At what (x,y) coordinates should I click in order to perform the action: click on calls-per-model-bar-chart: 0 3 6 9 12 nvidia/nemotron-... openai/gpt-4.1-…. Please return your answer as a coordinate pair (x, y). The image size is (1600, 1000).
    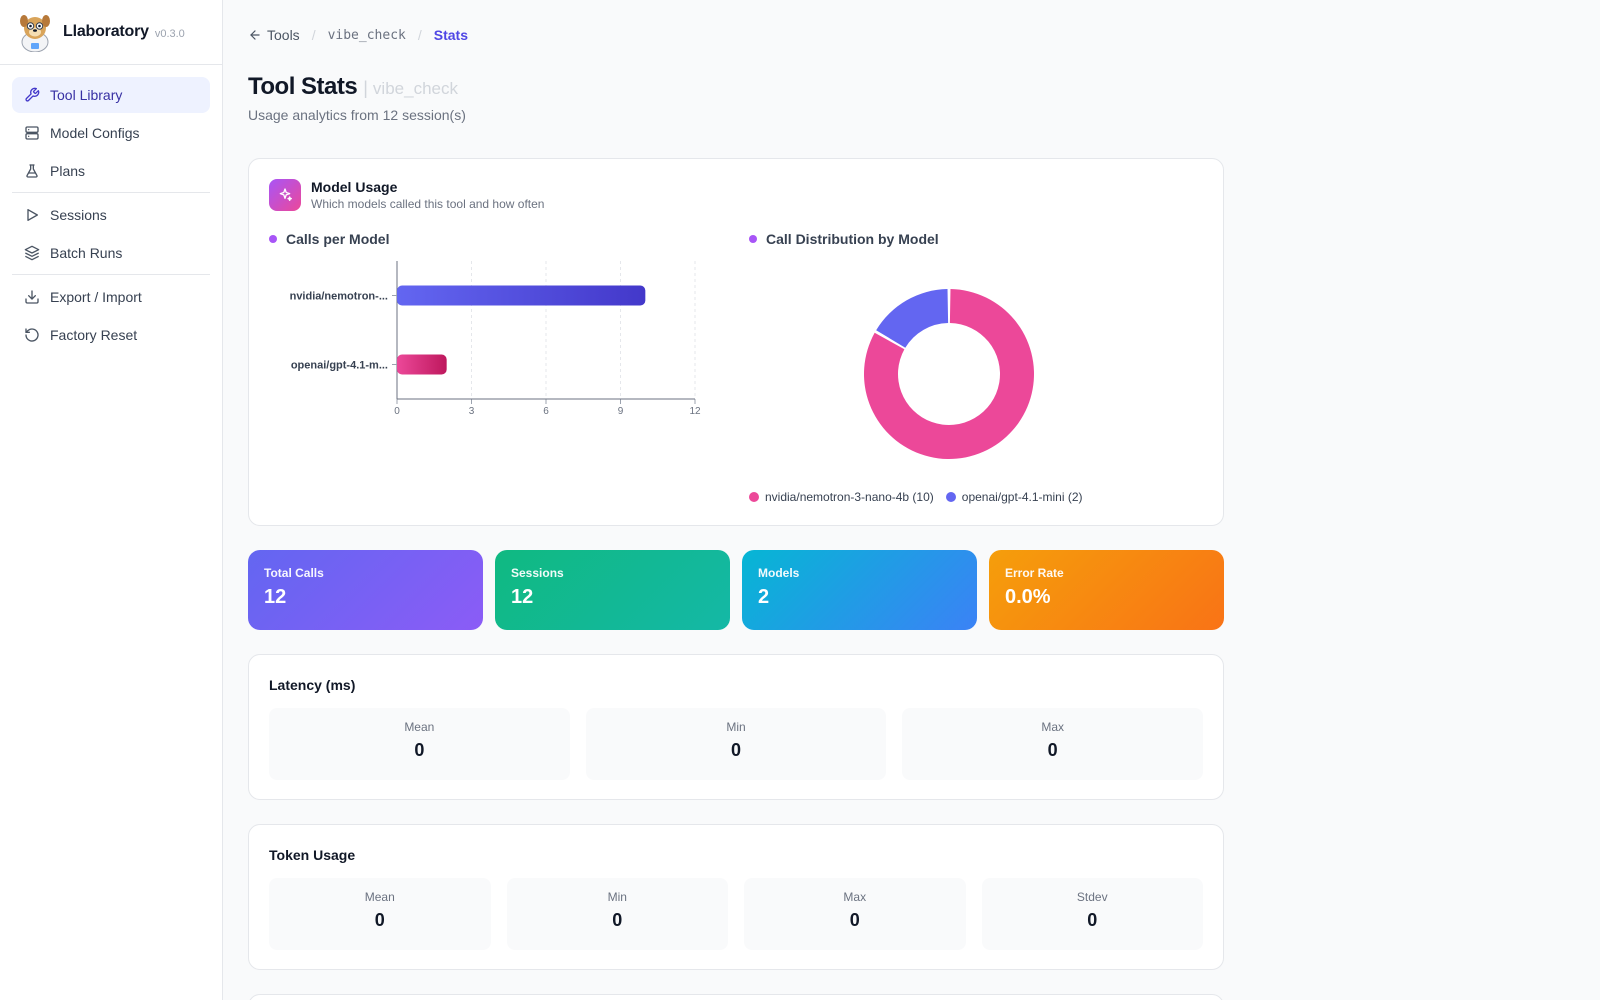
    Looking at the image, I should click on (495, 339).